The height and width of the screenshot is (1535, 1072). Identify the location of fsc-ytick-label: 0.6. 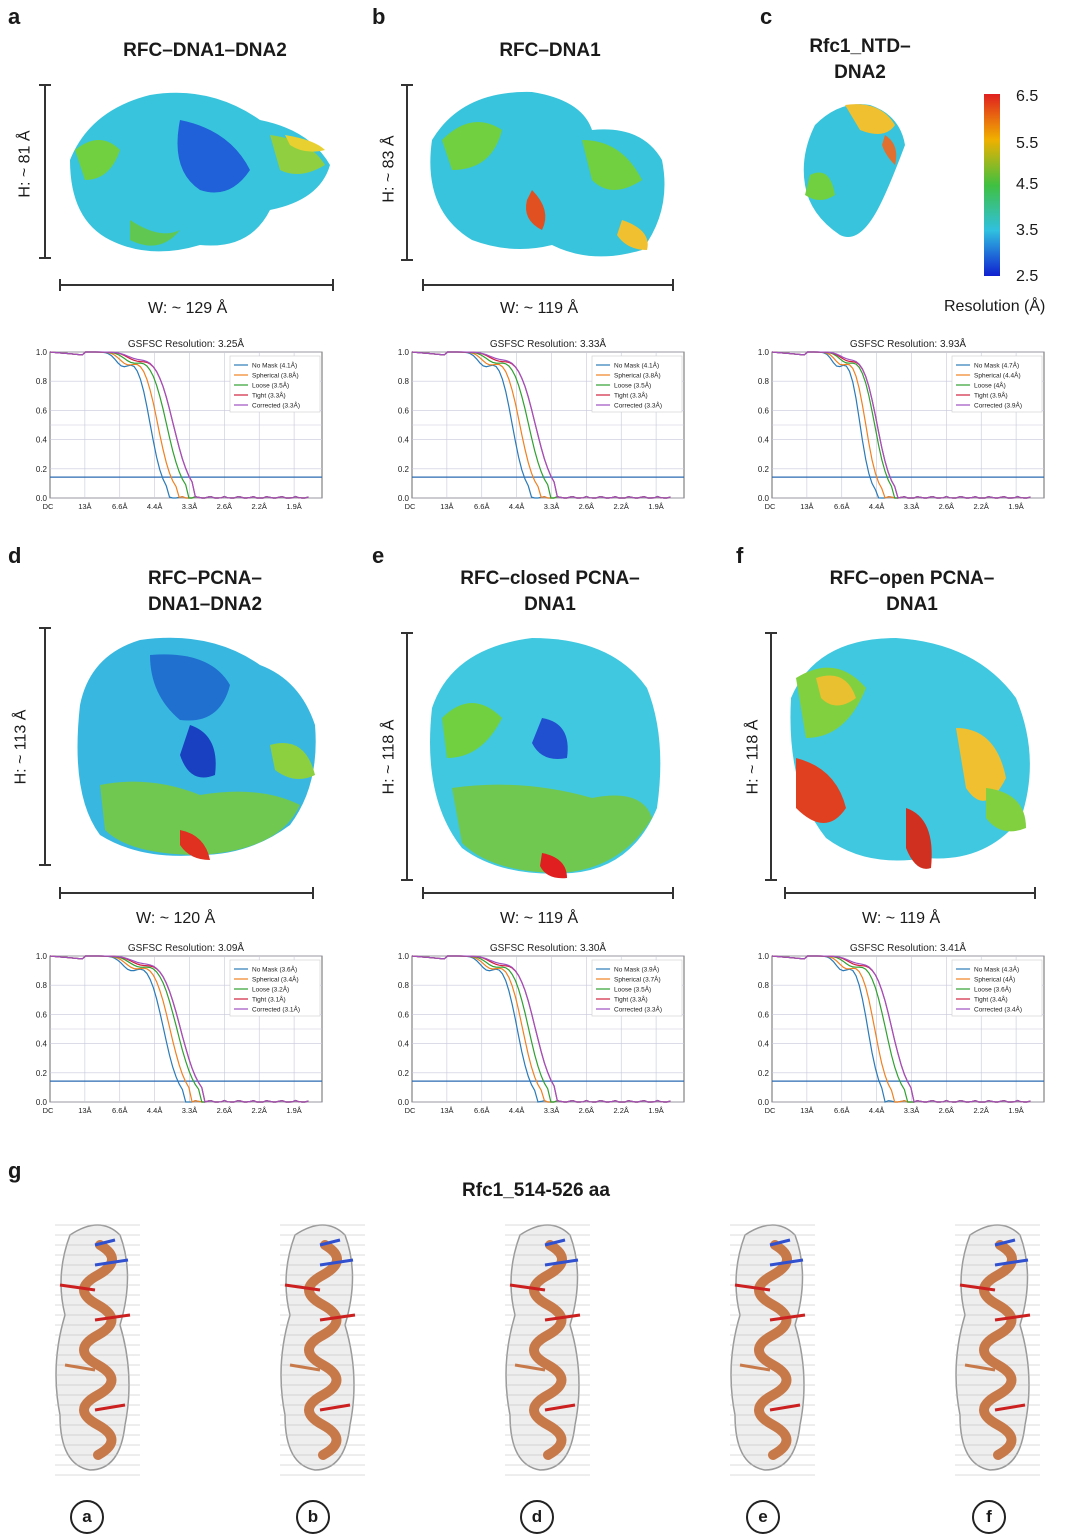
(764, 1014).